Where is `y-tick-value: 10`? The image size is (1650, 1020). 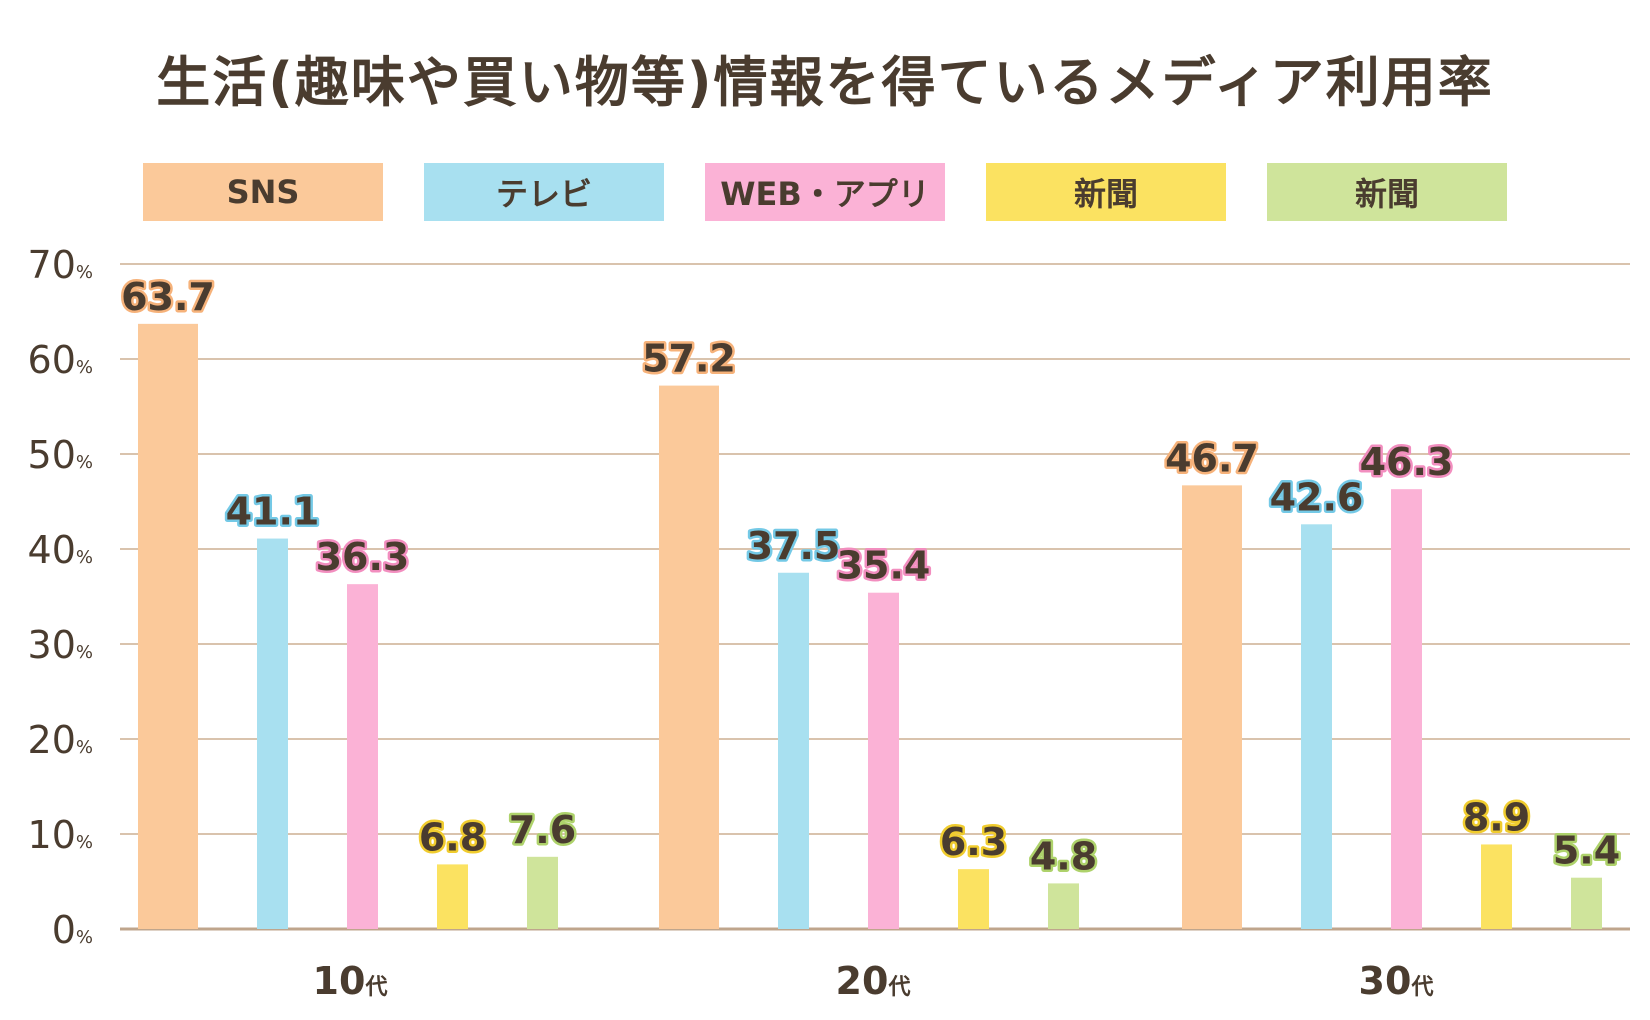 y-tick-value: 10 is located at coordinates (52, 835).